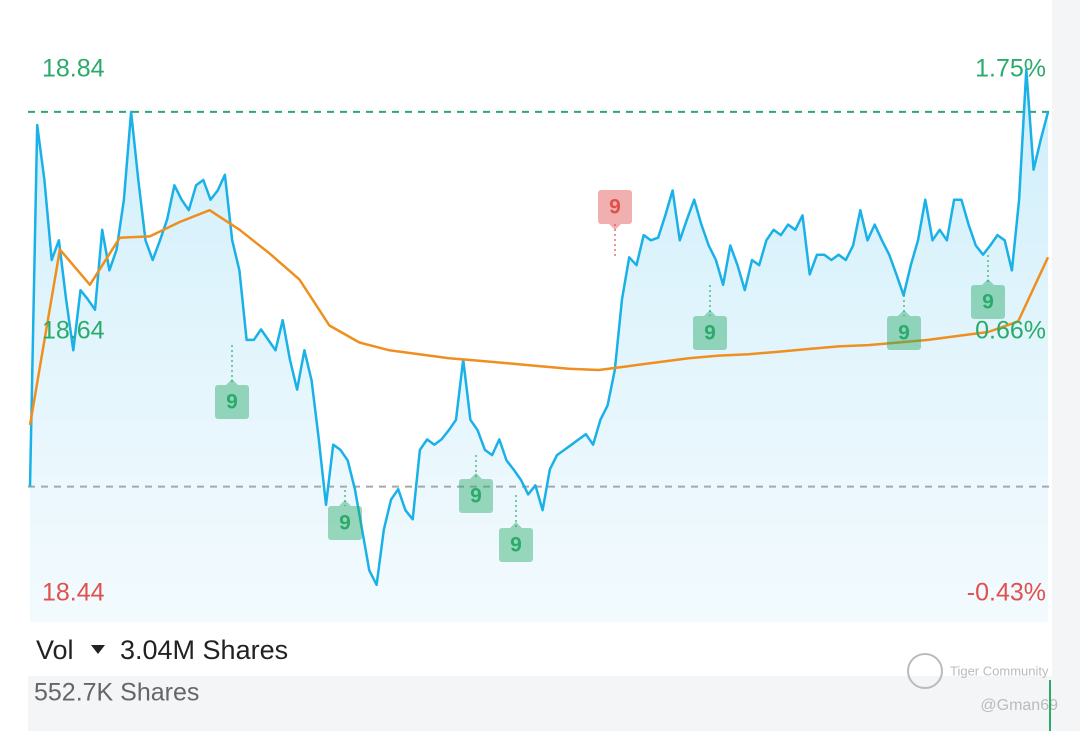 The width and height of the screenshot is (1080, 731). I want to click on watermark-logo, so click(925, 671).